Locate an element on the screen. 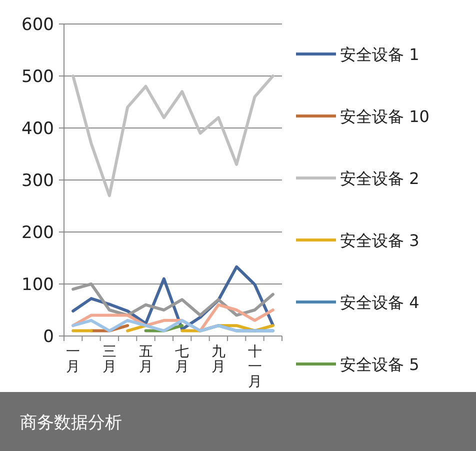 The height and width of the screenshot is (451, 476). y-tick-label: 600 is located at coordinates (38, 25).